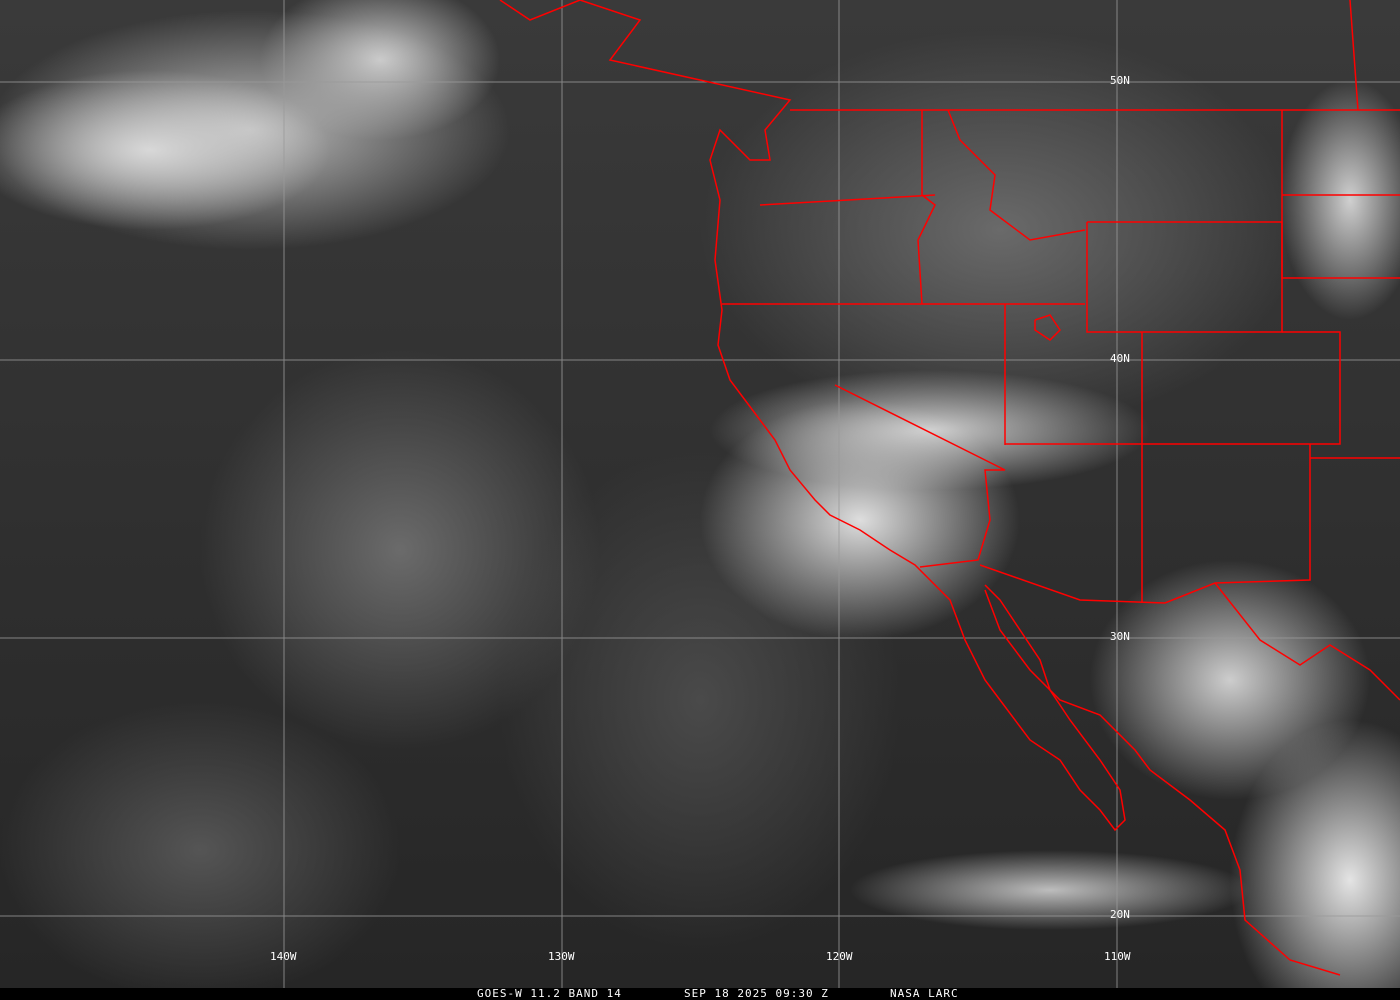  I want to click on lat-label-50n: 50N, so click(1120, 80).